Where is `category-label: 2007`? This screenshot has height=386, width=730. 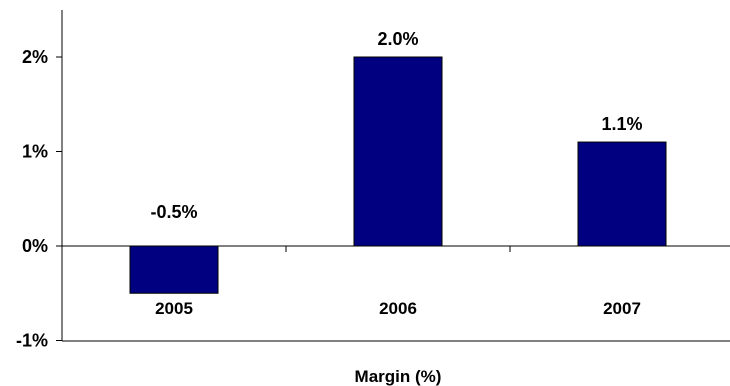
category-label: 2007 is located at coordinates (622, 308).